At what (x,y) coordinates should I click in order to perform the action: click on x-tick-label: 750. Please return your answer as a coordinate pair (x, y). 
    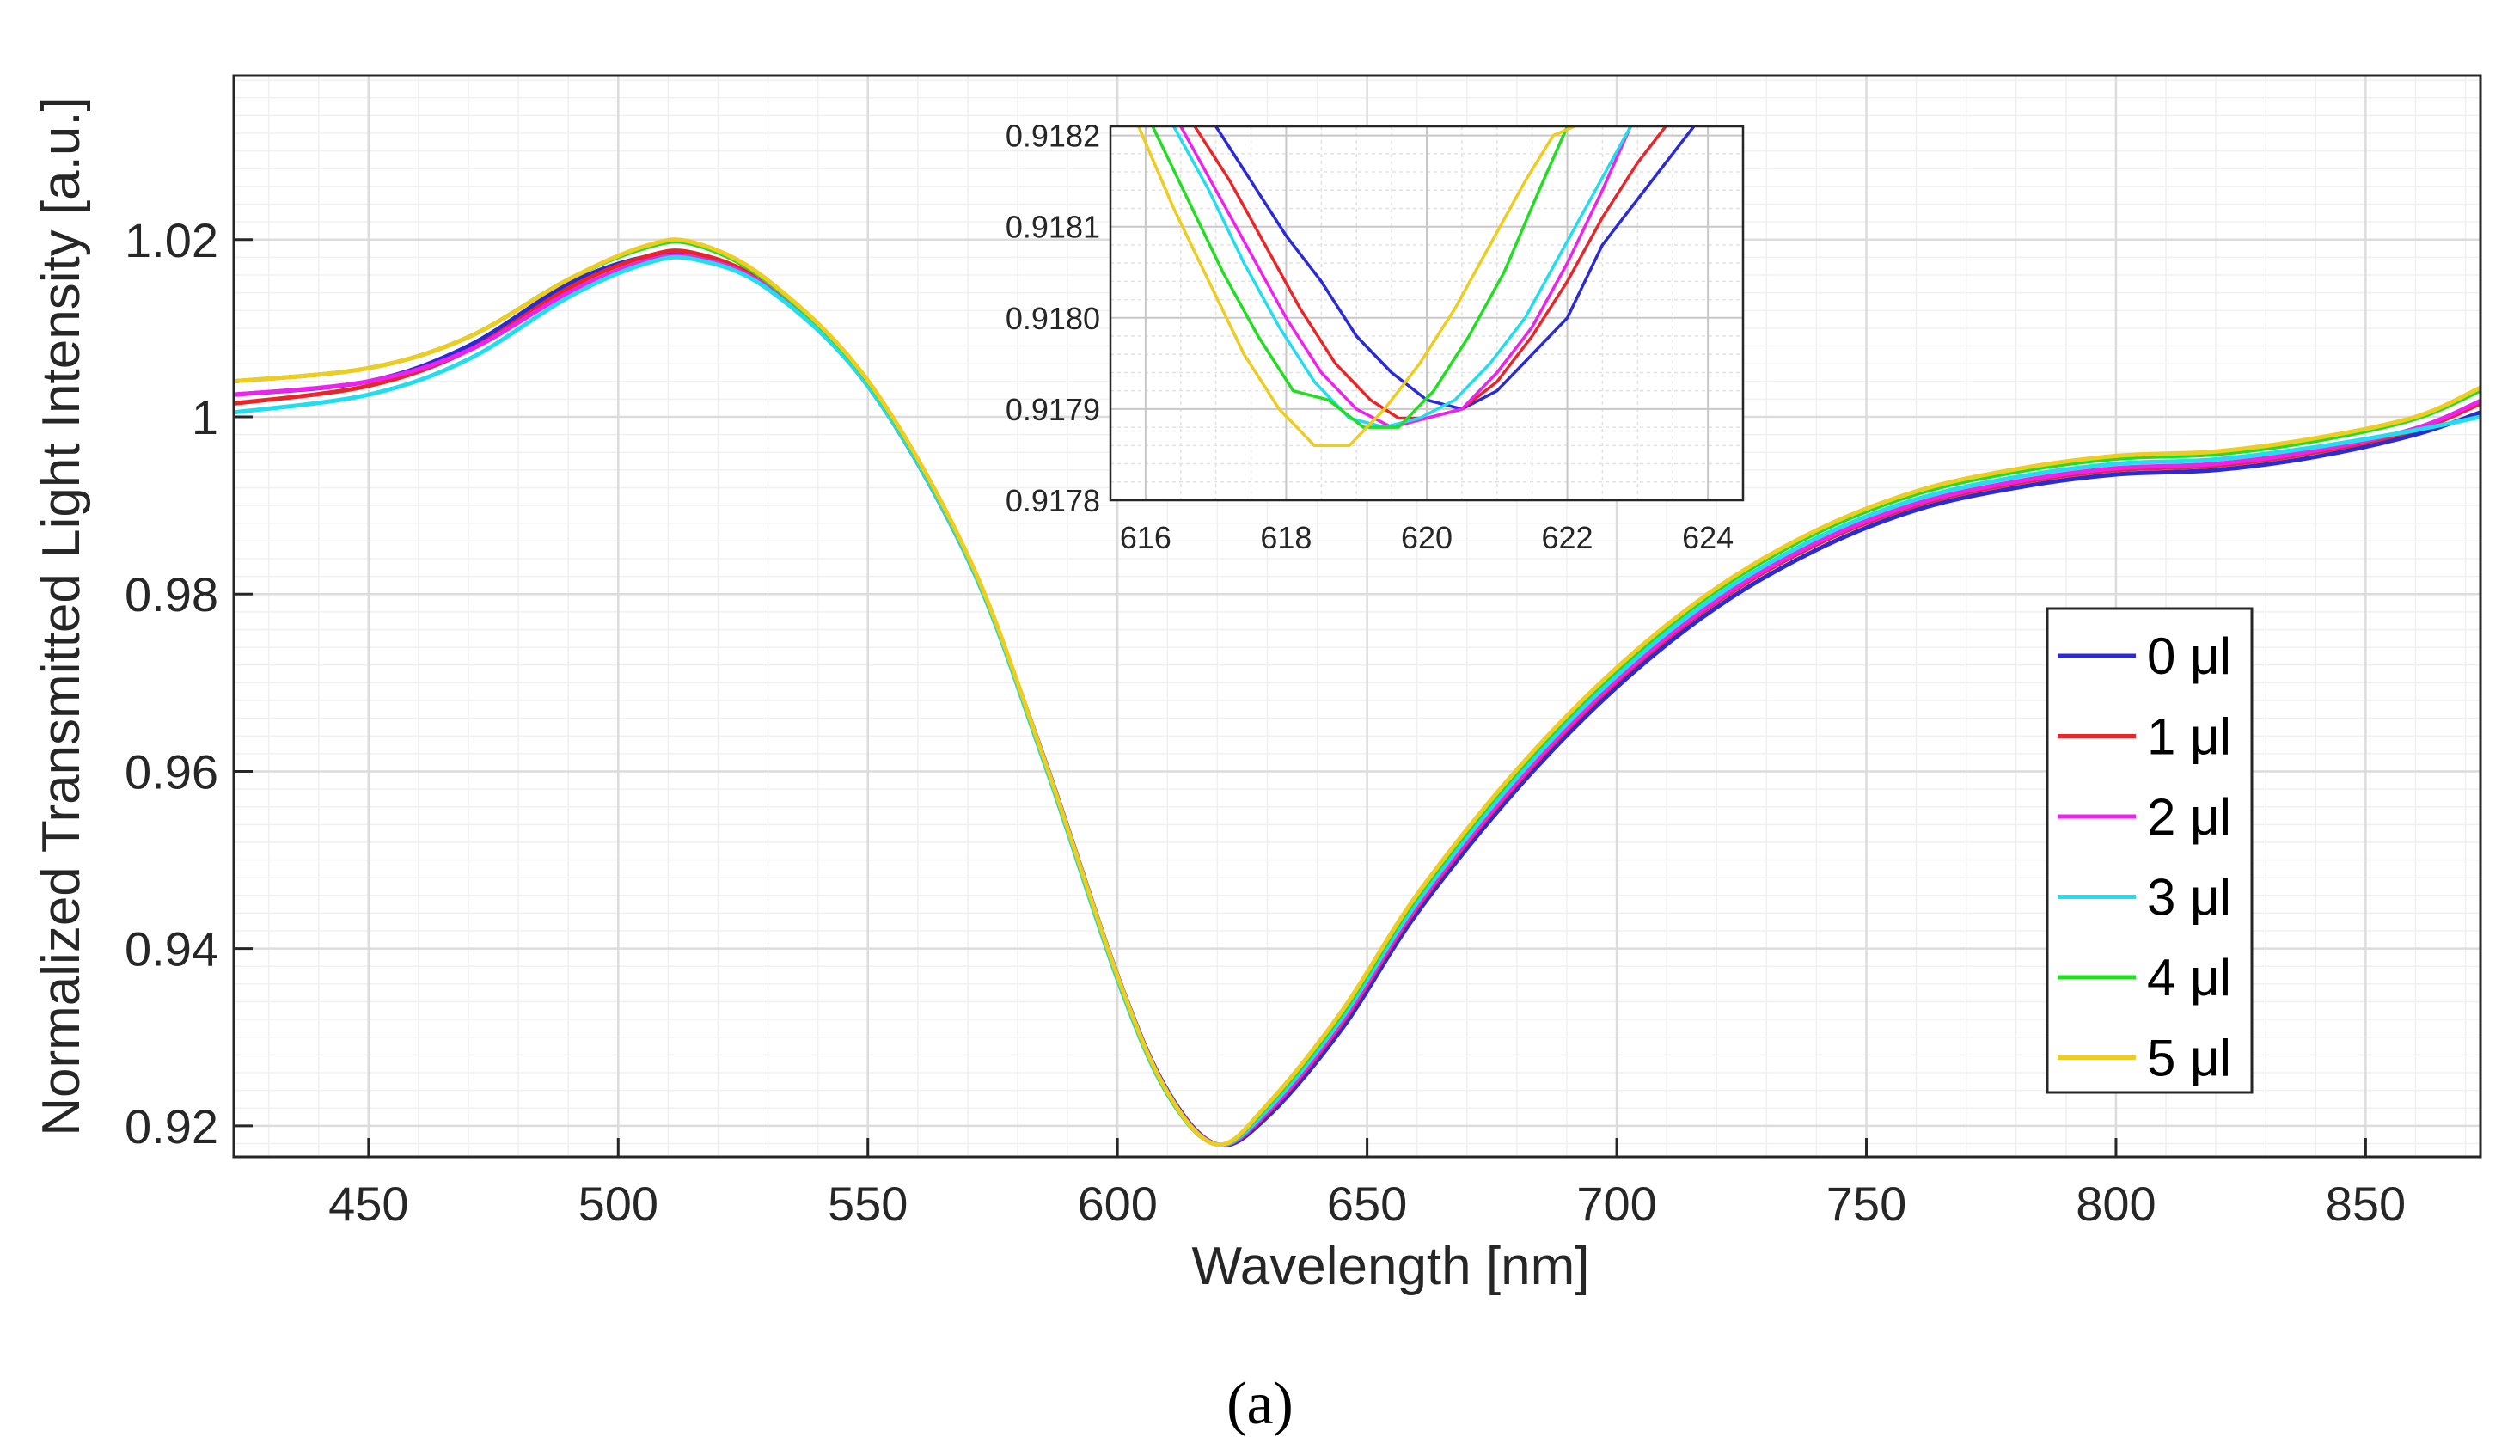
    Looking at the image, I should click on (1866, 1204).